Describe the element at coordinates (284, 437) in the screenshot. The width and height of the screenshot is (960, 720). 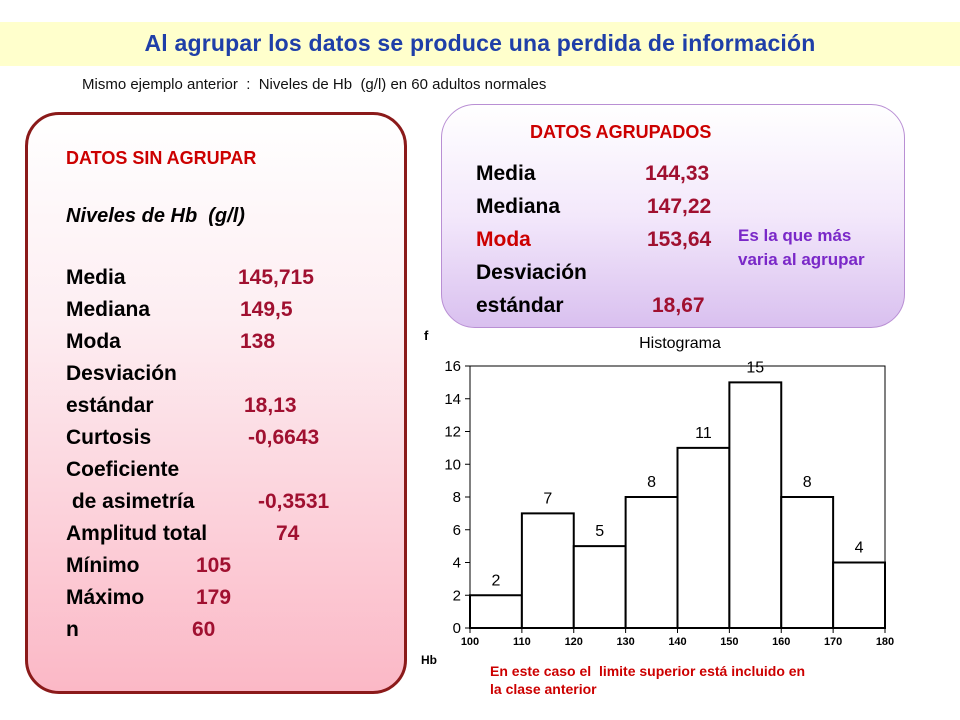
I see `ungrouped-kurtosis-value: -0,6643` at that location.